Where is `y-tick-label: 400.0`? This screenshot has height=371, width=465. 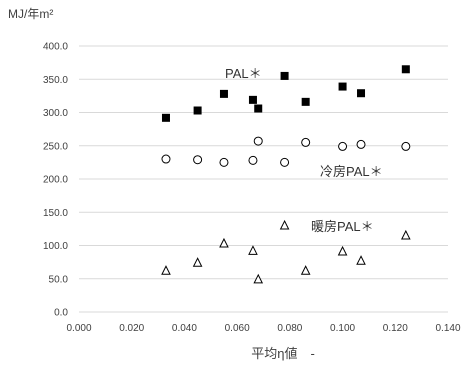
y-tick-label: 400.0 is located at coordinates (55, 47).